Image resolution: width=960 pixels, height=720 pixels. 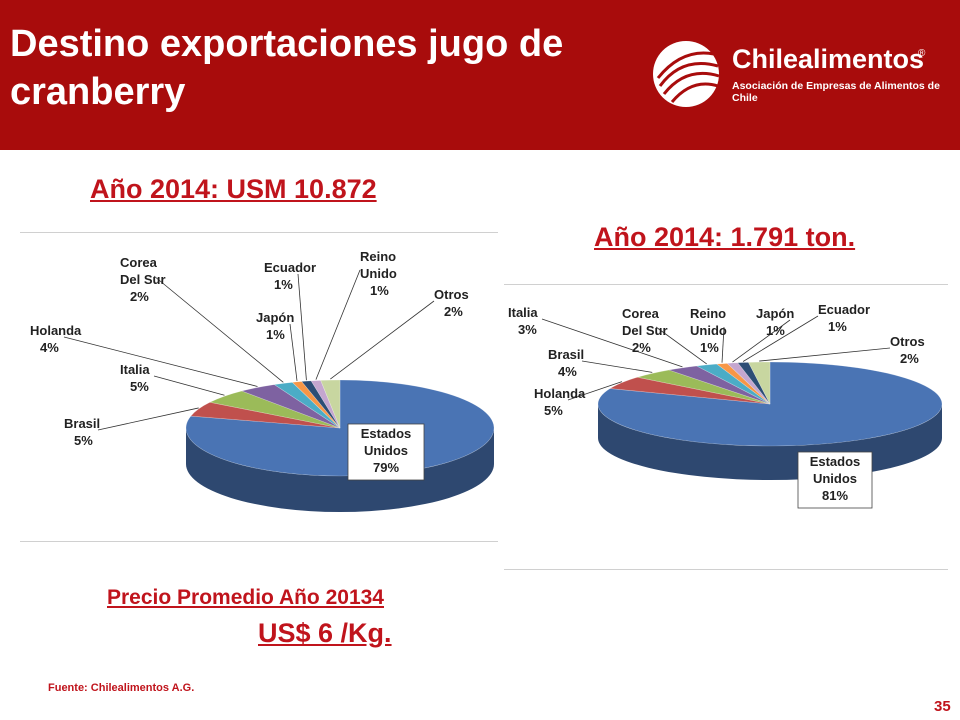 I want to click on value-heading: Año 2014: USM 10.872, so click(x=233, y=189).